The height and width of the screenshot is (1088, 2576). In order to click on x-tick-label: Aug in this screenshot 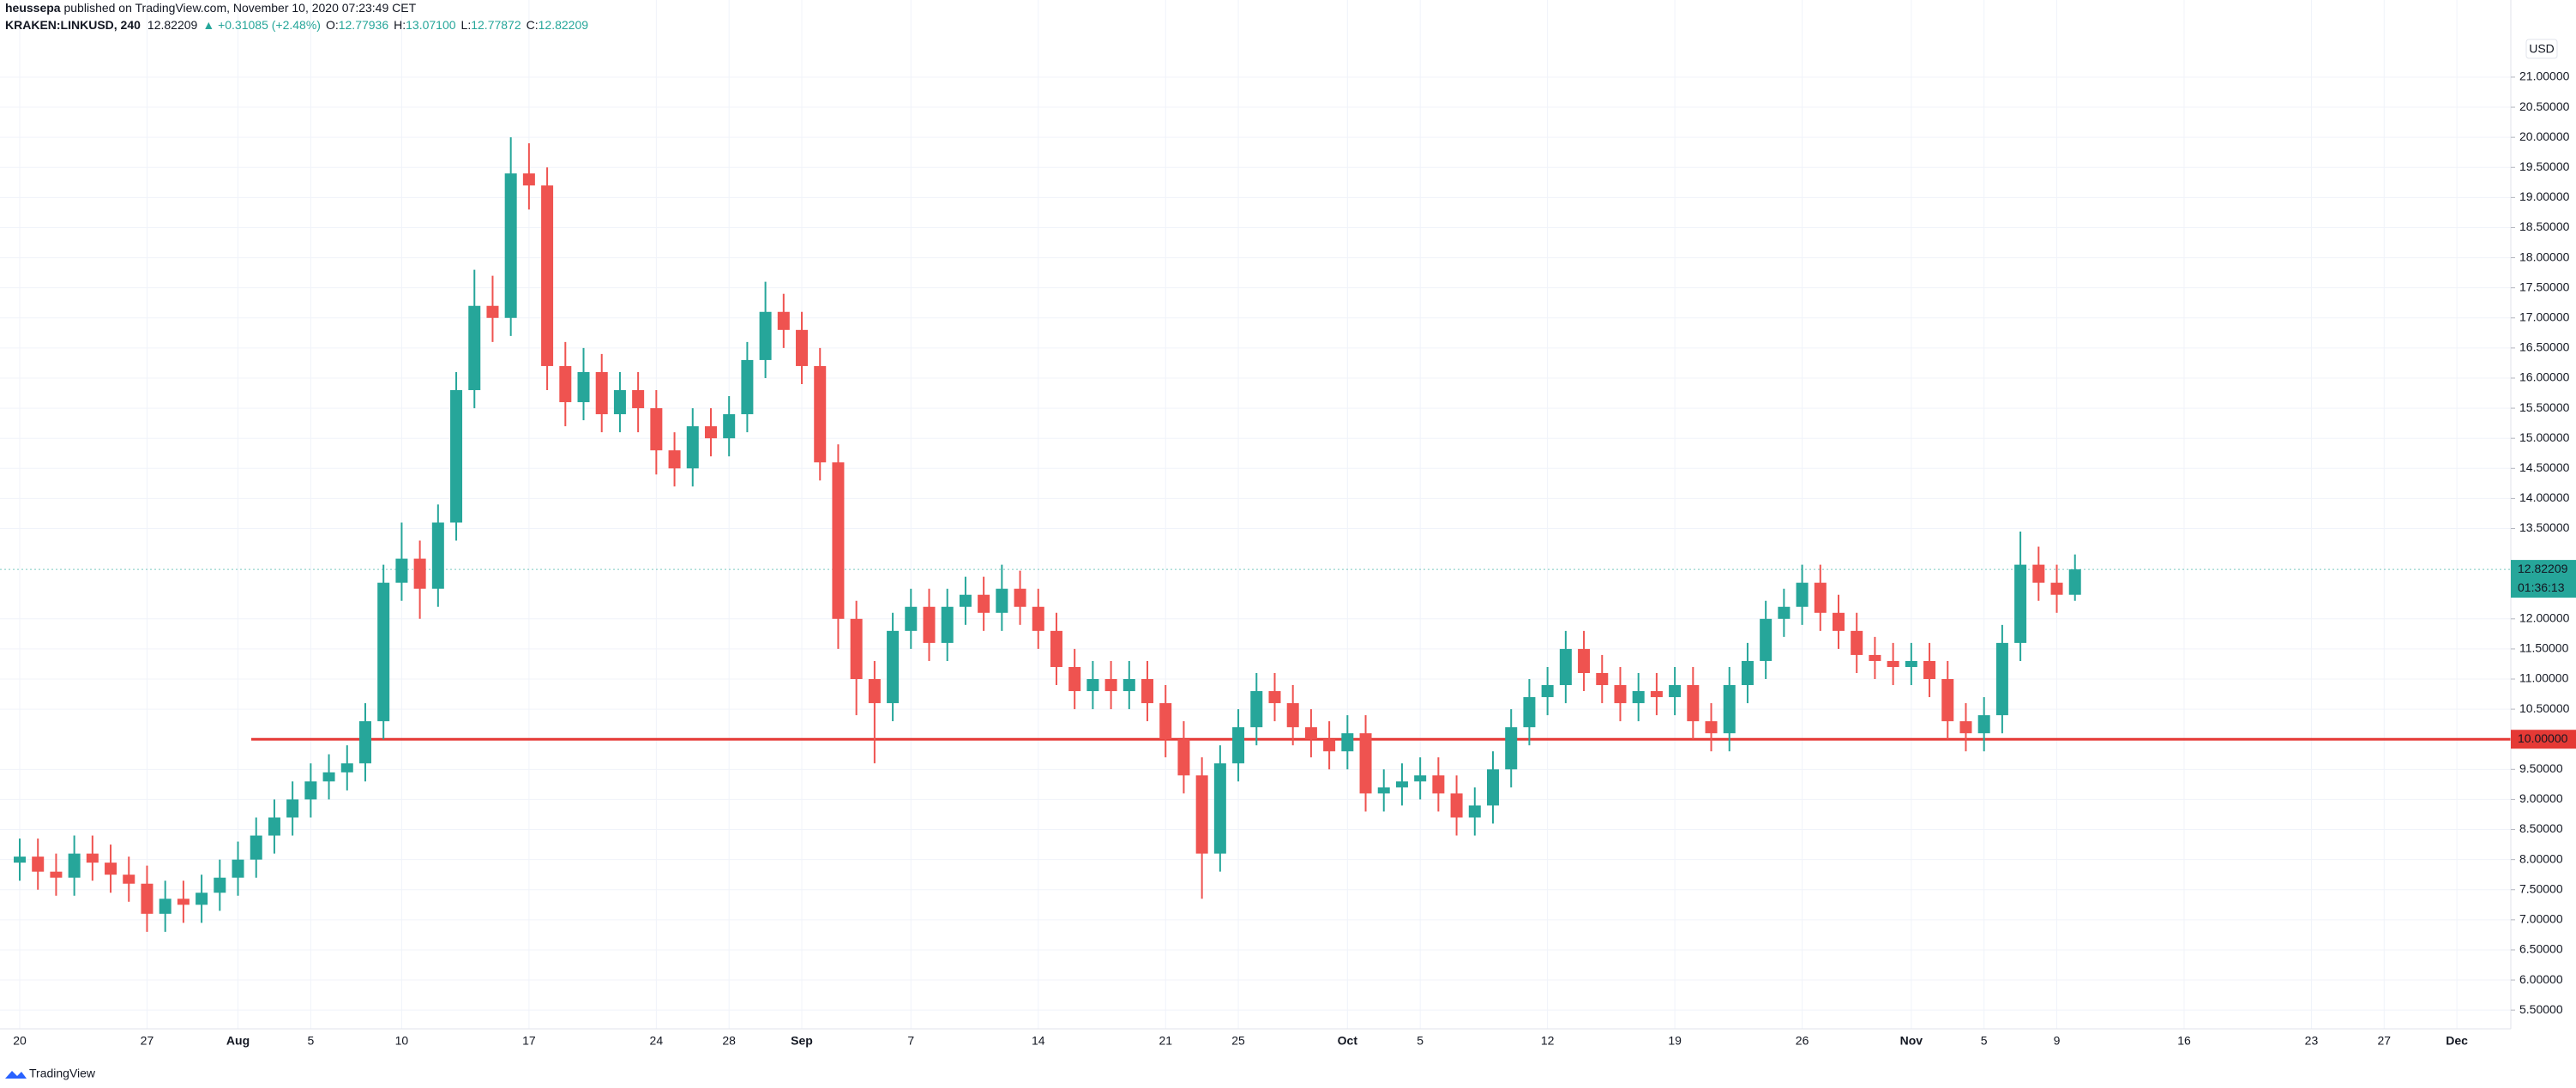, I will do `click(238, 1041)`.